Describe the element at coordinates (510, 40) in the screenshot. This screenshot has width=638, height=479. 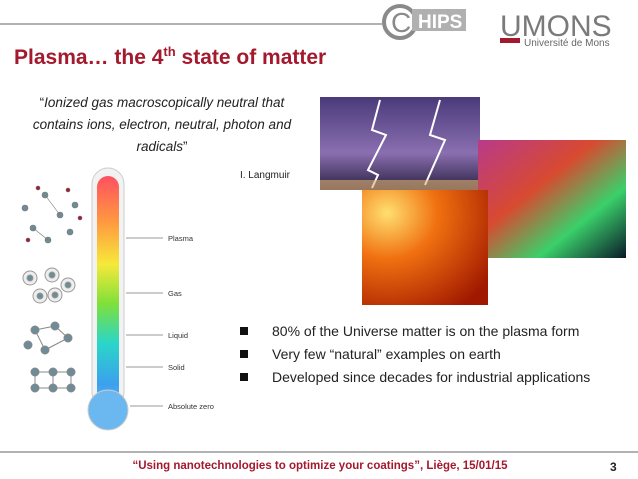
I see `umons-accent` at that location.